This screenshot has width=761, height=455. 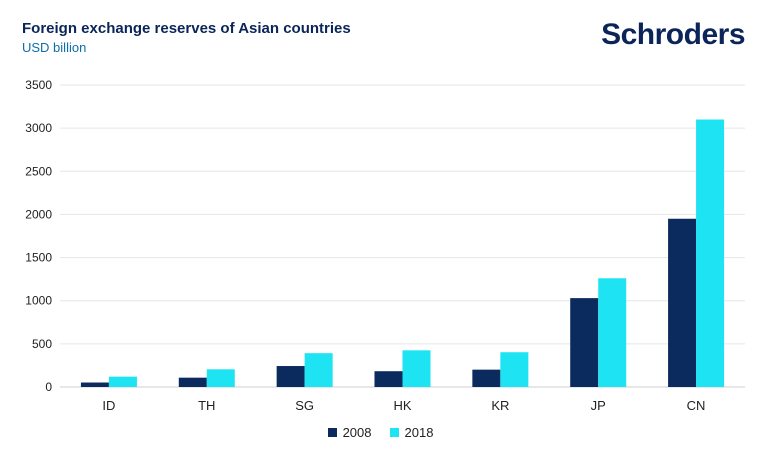 I want to click on bar-SG-2008, so click(x=290, y=376).